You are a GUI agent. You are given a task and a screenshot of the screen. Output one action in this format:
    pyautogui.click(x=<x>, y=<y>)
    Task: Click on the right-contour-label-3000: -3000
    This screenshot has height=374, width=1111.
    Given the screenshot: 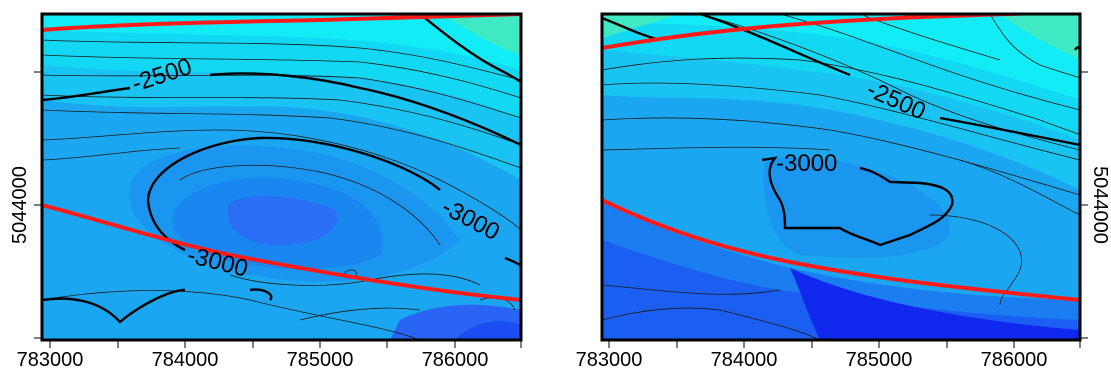 What is the action you would take?
    pyautogui.click(x=806, y=163)
    